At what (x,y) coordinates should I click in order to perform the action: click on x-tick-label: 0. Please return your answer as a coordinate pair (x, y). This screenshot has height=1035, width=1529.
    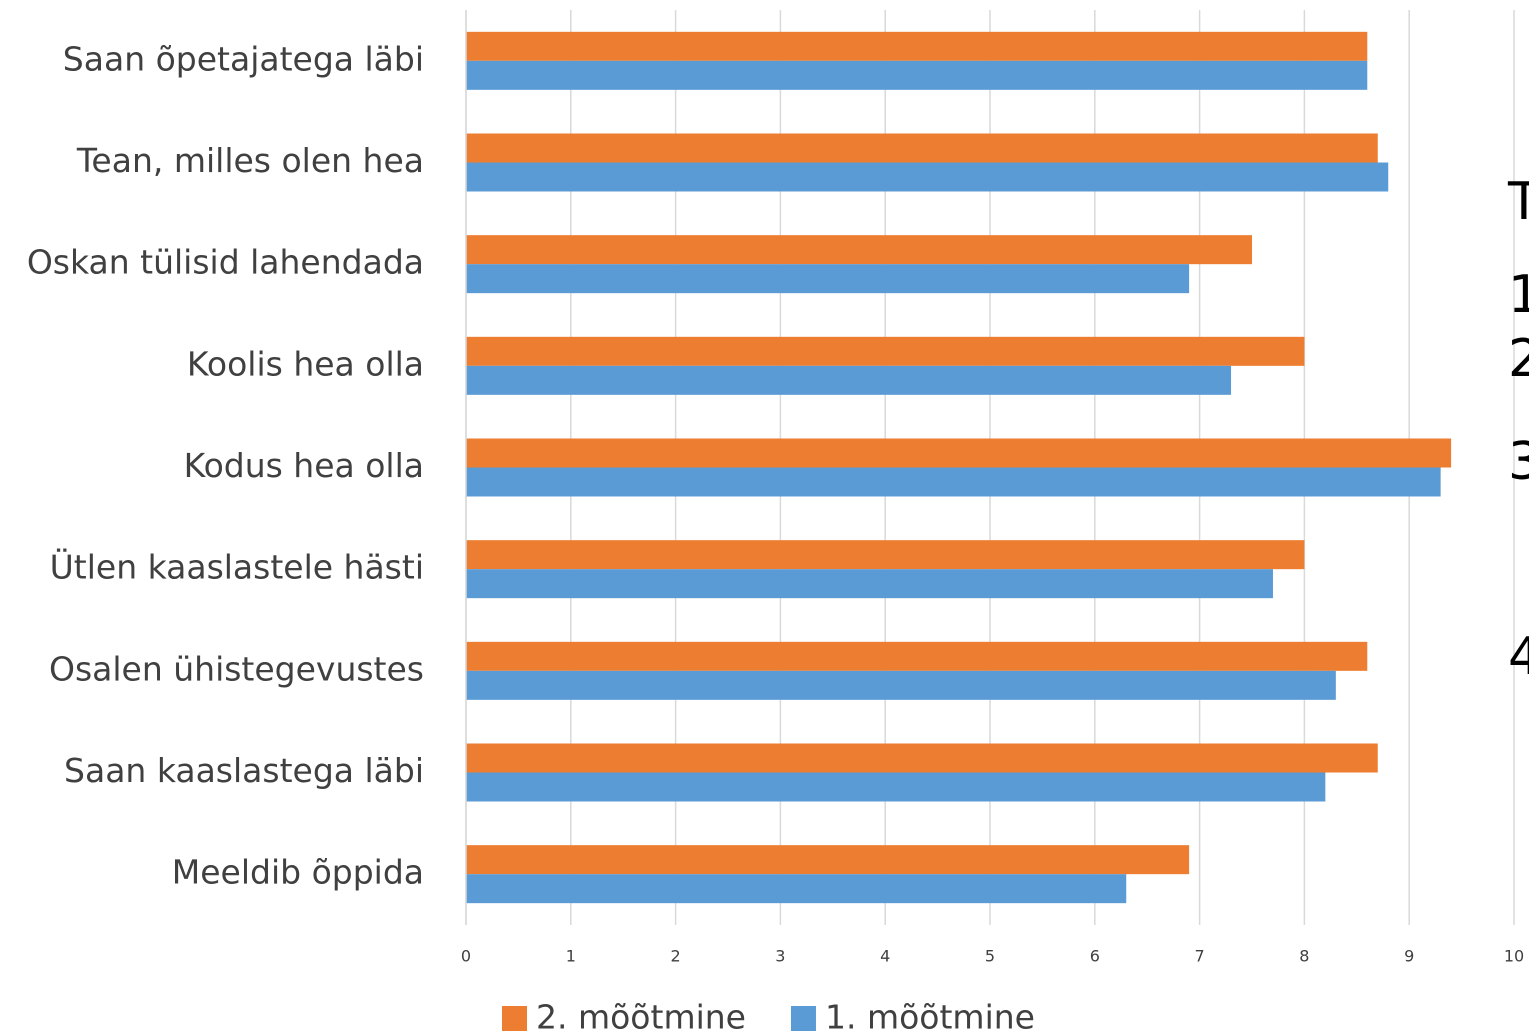
    Looking at the image, I should click on (466, 956).